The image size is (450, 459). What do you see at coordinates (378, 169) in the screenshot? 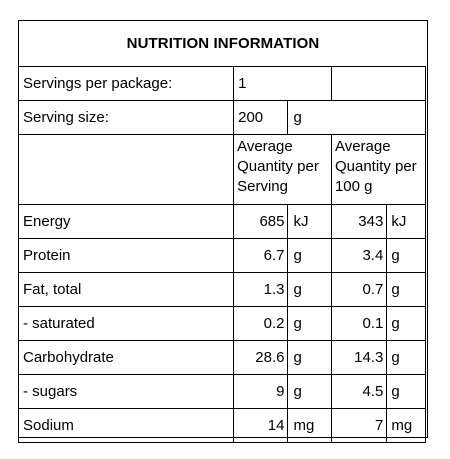
I see `per-100g-header: Average Quantity per 100 g` at bounding box center [378, 169].